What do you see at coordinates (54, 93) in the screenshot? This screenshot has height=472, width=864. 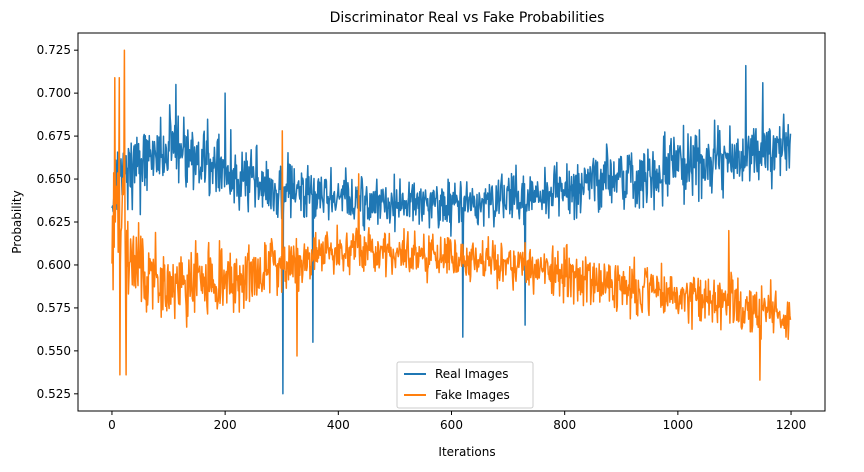 I see `y-tick-label: 0.700` at bounding box center [54, 93].